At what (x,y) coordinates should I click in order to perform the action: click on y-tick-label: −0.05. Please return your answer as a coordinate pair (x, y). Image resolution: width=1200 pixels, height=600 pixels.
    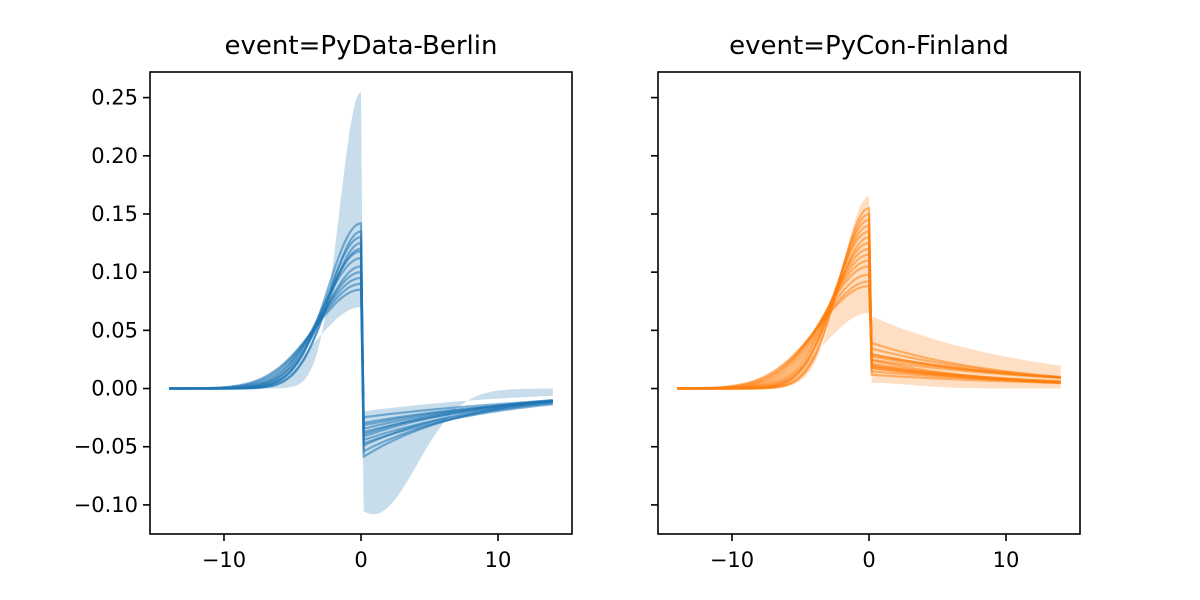
    Looking at the image, I should click on (106, 447).